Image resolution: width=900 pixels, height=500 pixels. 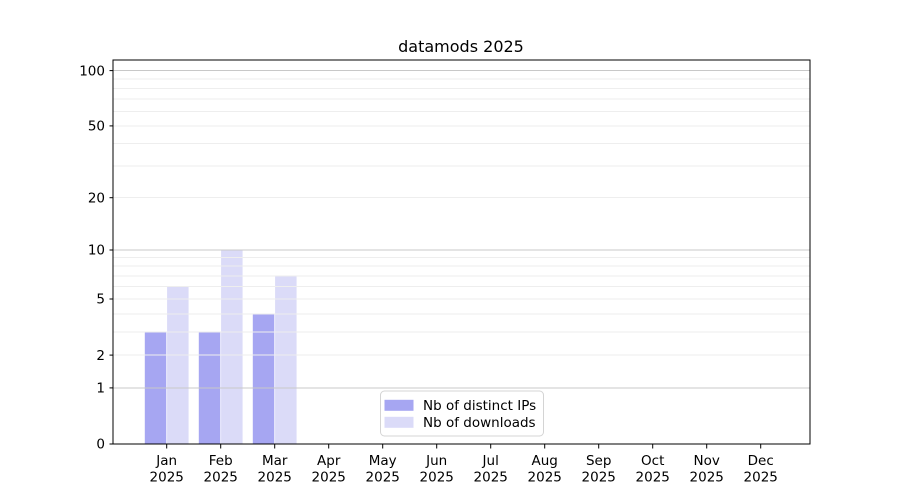 I want to click on x-tick-sublabel-feb: 2025, so click(x=221, y=478).